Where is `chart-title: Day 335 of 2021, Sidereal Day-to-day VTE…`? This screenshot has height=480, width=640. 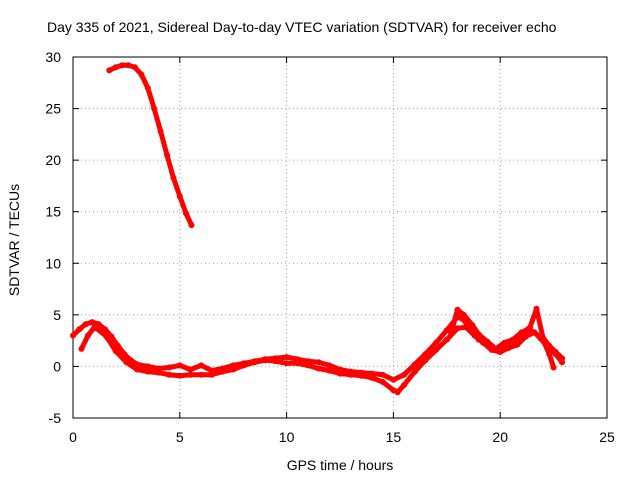 chart-title: Day 335 of 2021, Sidereal Day-to-day VTE… is located at coordinates (302, 27).